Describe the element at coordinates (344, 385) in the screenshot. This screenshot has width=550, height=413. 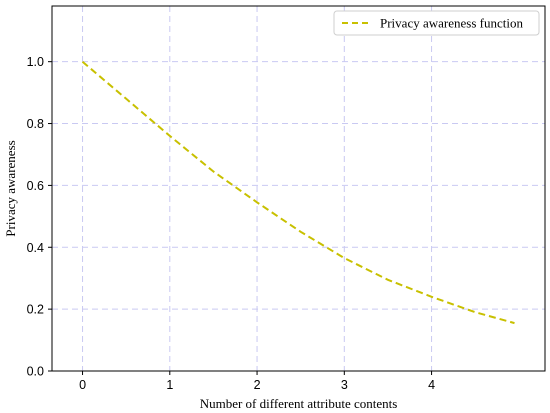
I see `x-tick-label: 3` at that location.